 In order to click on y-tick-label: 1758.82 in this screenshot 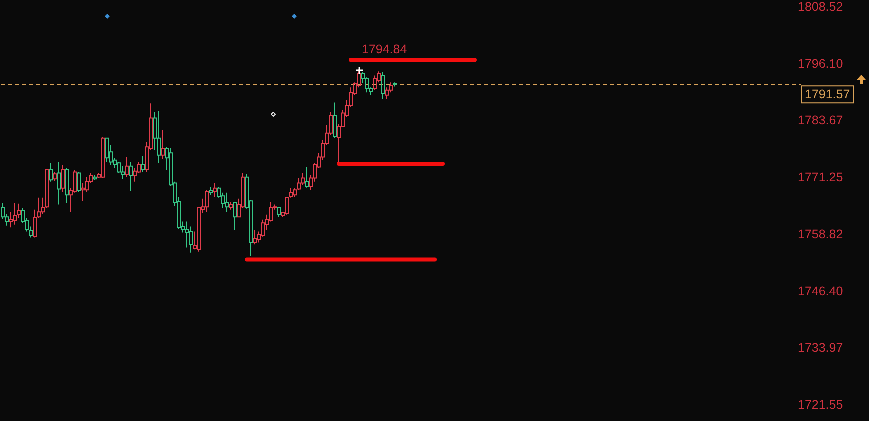, I will do `click(821, 234)`.